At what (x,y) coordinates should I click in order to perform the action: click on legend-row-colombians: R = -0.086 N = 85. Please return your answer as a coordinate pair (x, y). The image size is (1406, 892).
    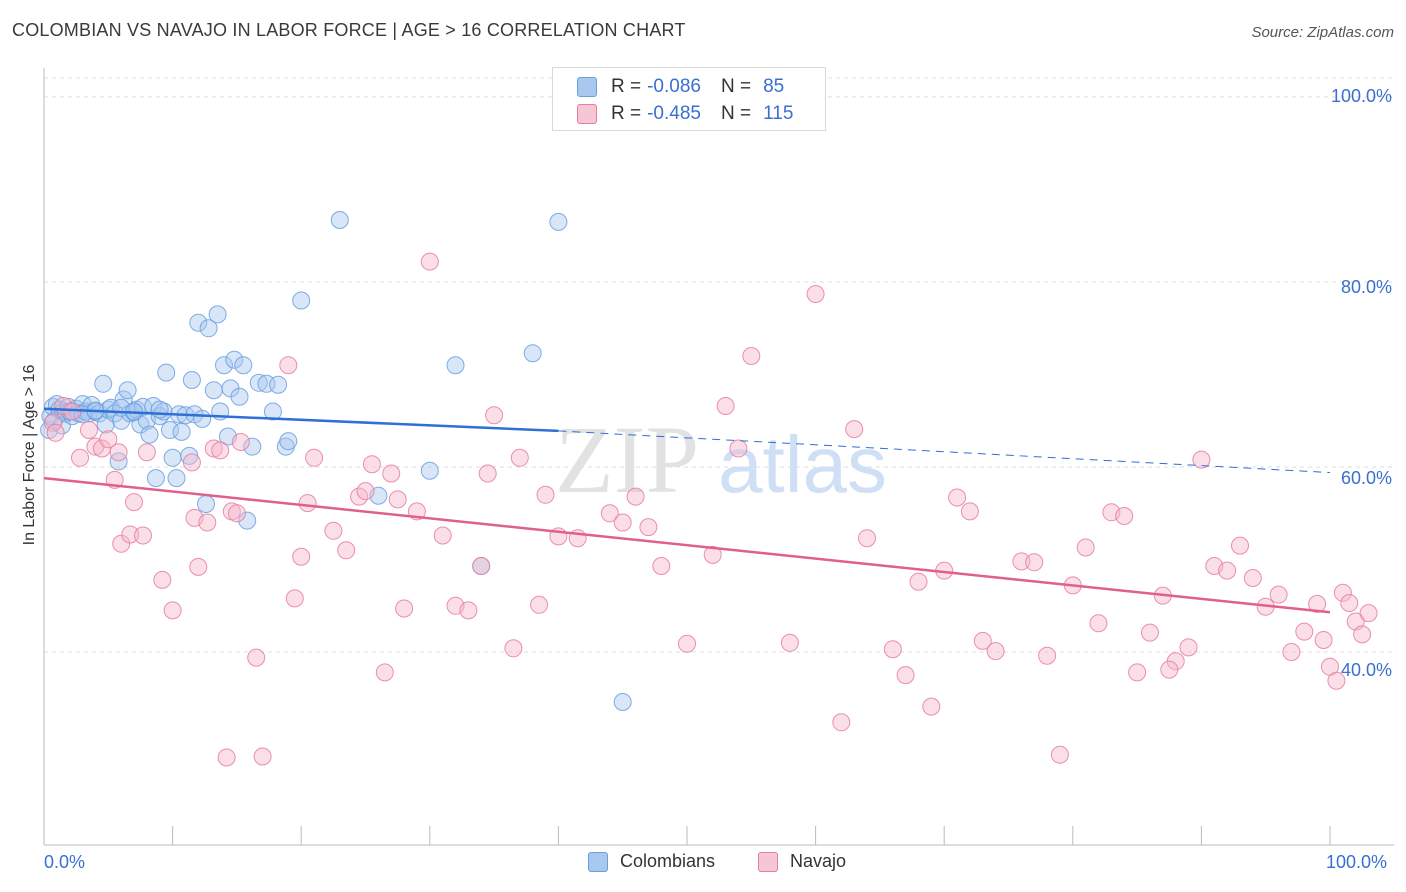
    Looking at the image, I should click on (680, 87).